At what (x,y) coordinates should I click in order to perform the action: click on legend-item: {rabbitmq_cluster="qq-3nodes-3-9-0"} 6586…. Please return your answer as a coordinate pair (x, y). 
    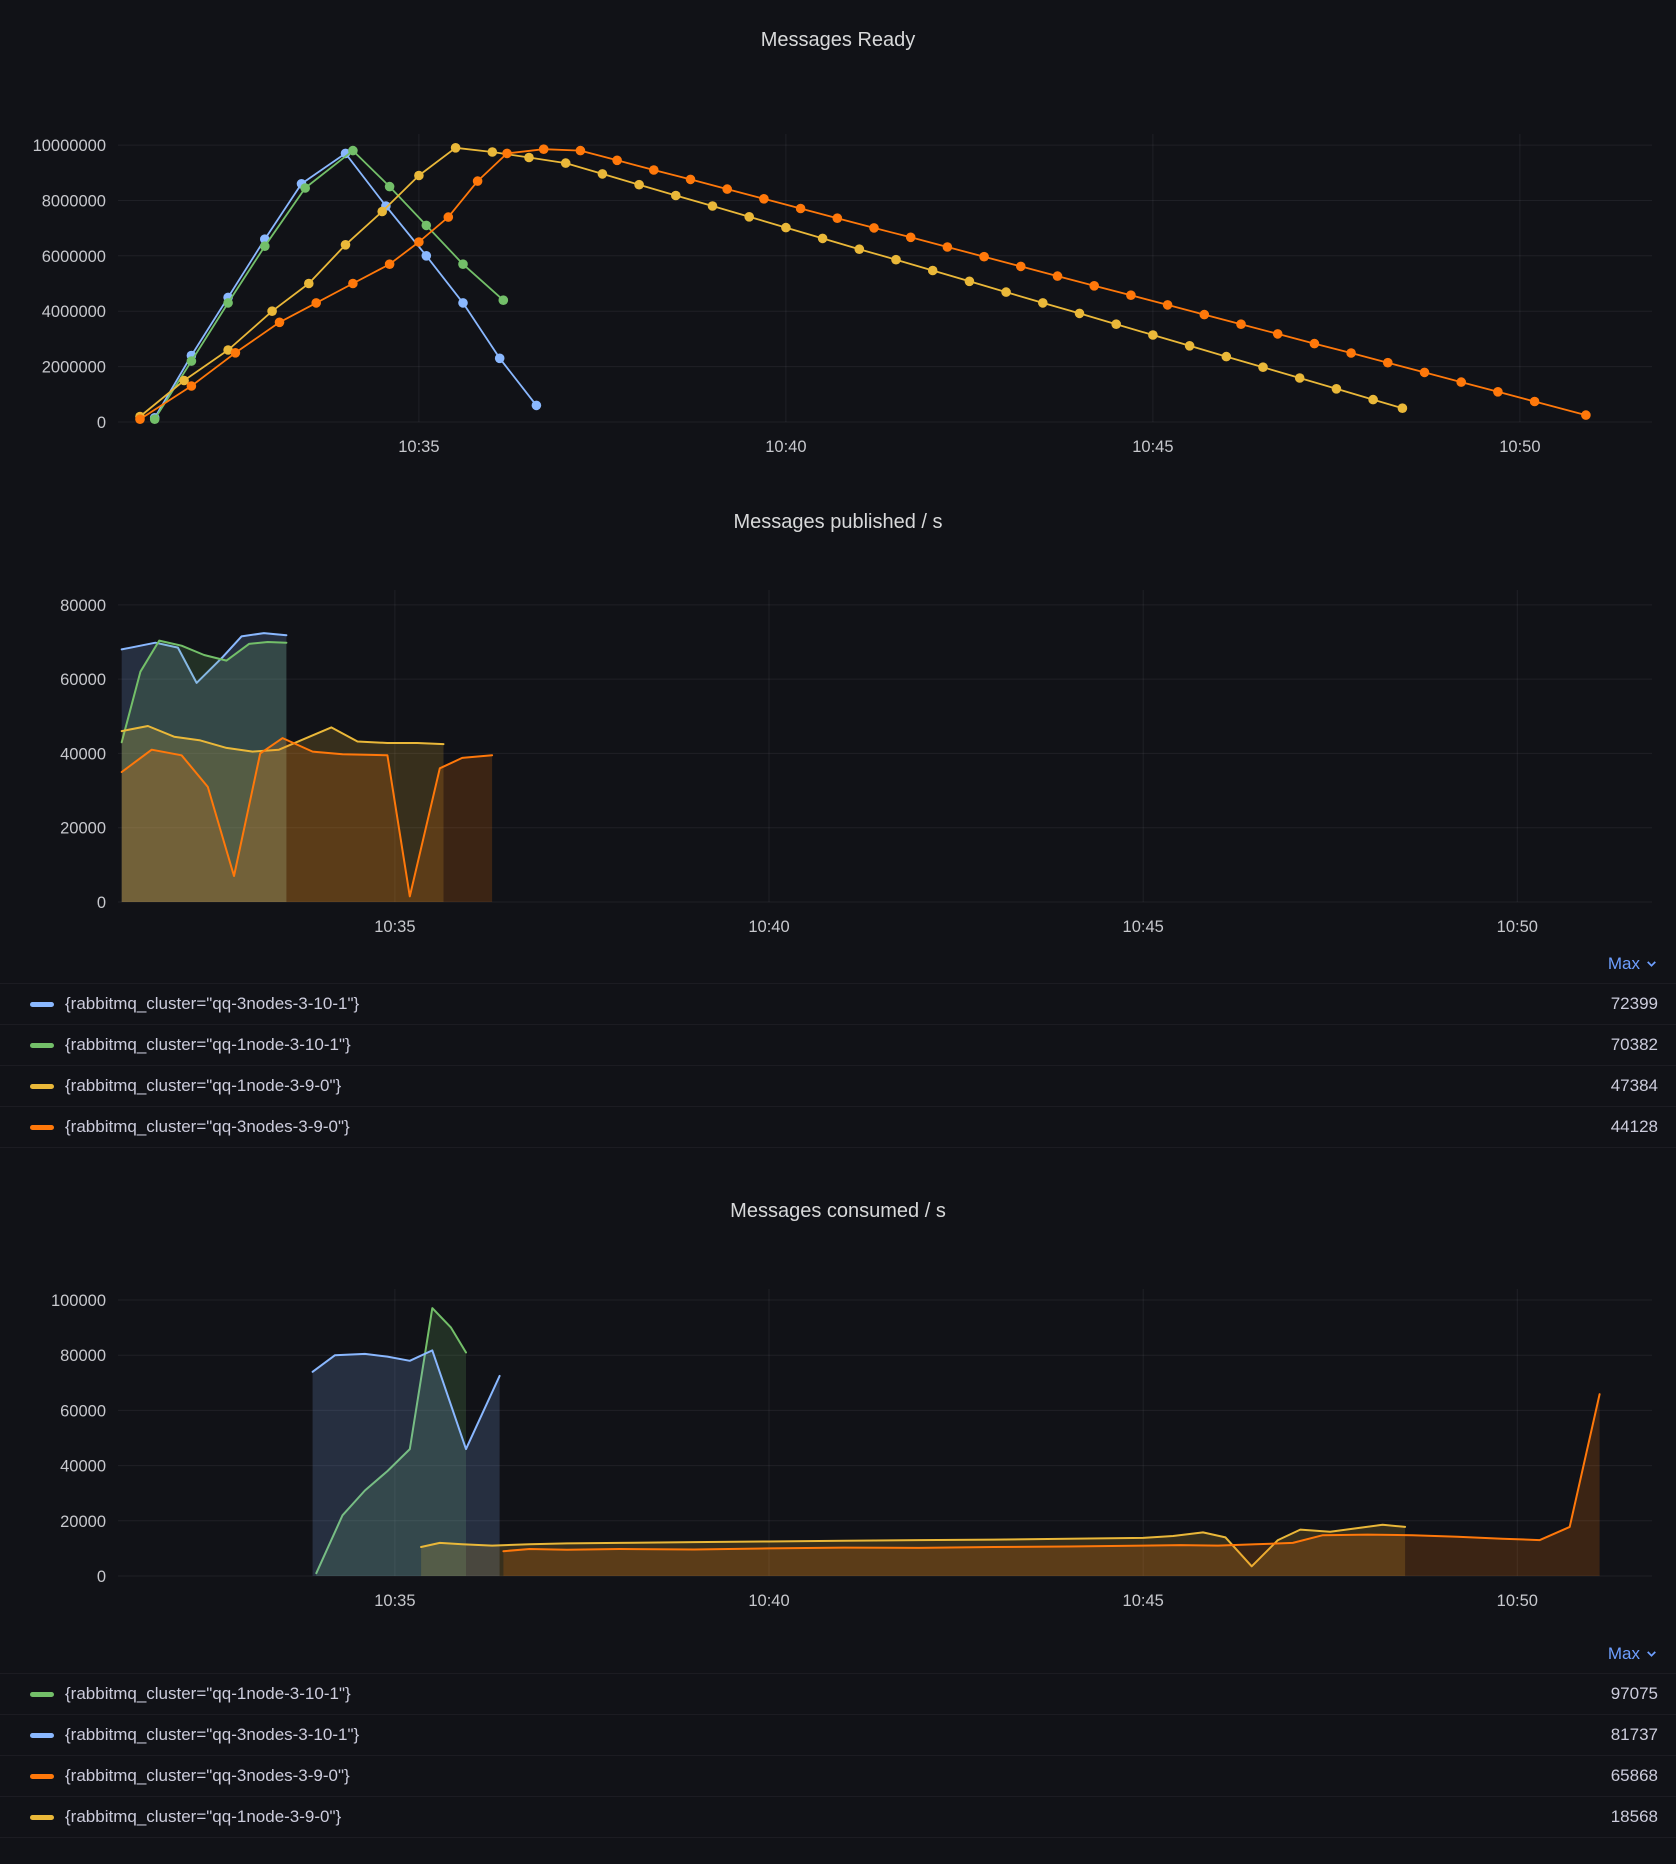
    Looking at the image, I should click on (838, 1776).